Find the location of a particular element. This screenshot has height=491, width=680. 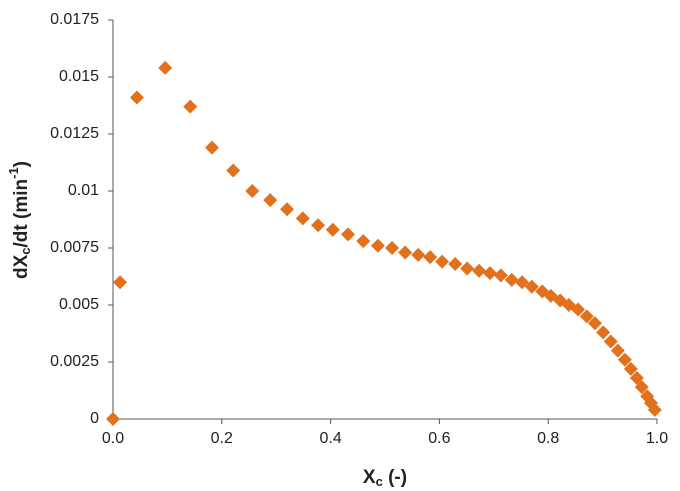

y-tick-label: 0.0175 is located at coordinates (74, 19).